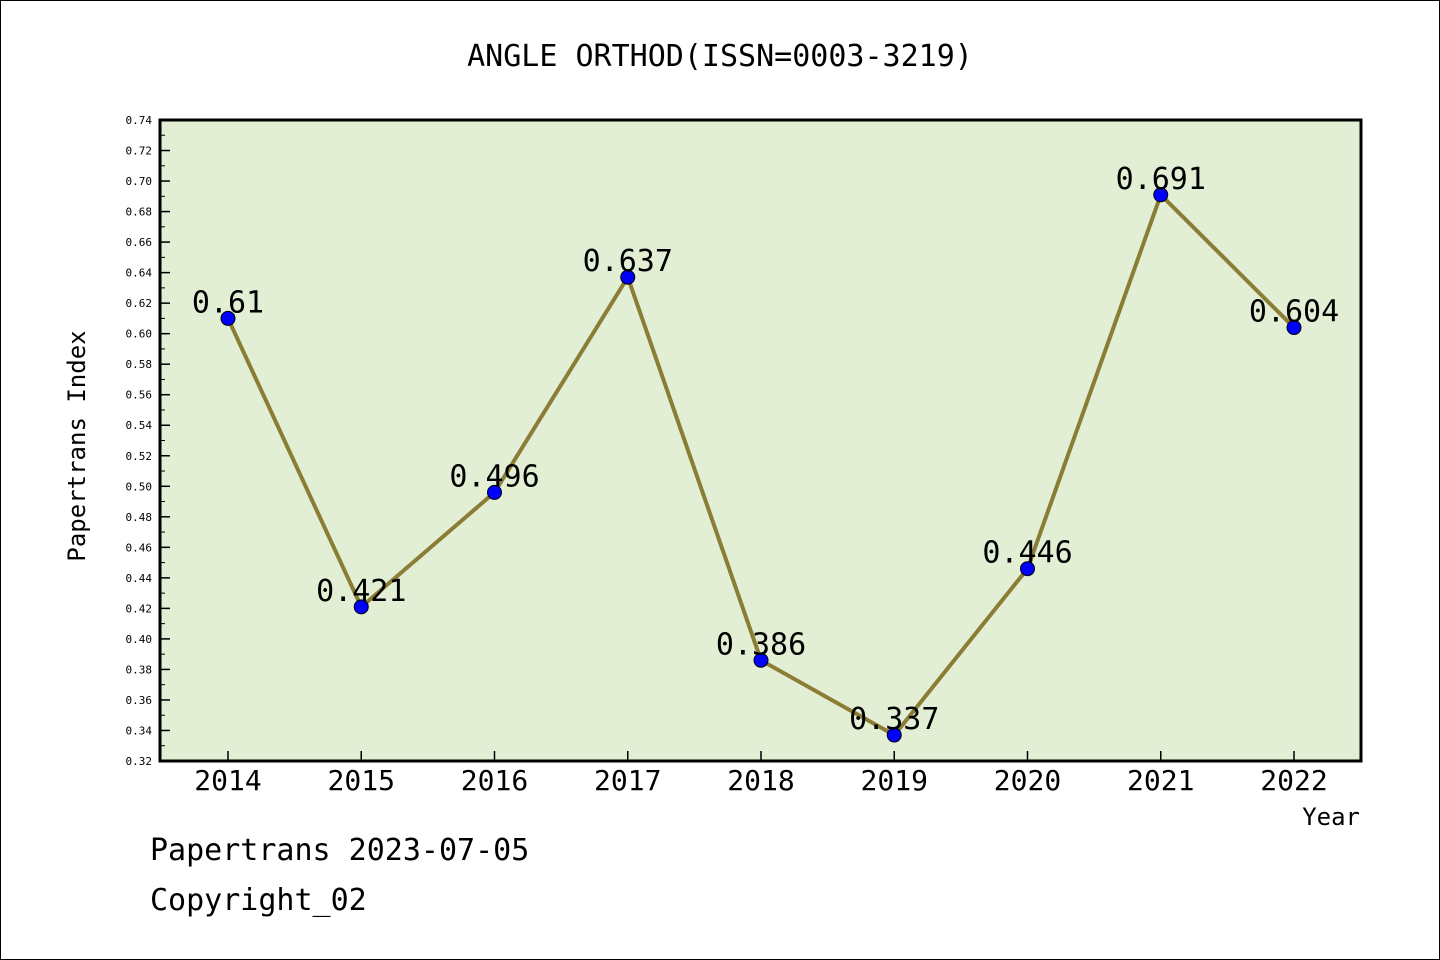 This screenshot has width=1440, height=960. Describe the element at coordinates (340, 850) in the screenshot. I see `footer-date-line: Papertrans 2023-07-05` at that location.